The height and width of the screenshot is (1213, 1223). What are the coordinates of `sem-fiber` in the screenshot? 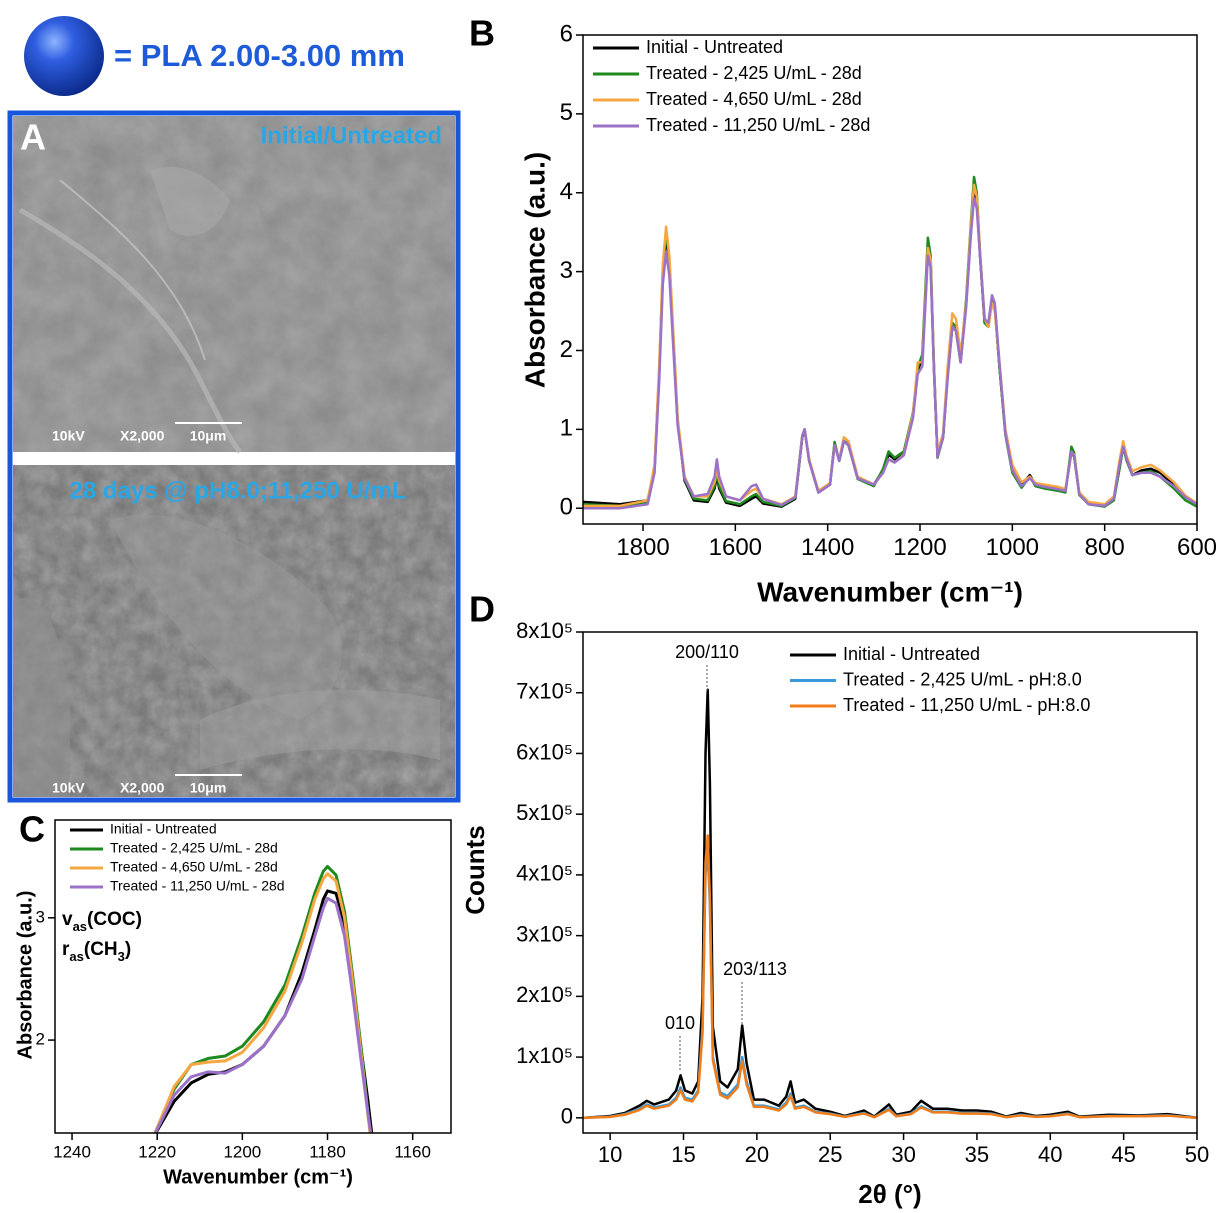 It's located at (132, 270).